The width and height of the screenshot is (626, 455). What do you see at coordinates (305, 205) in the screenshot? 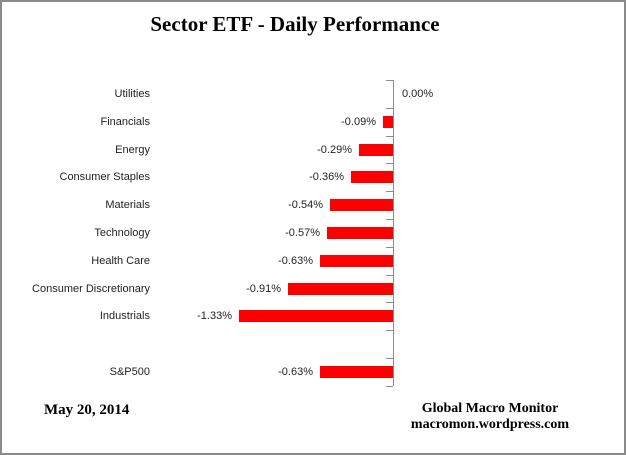
I see `value-label: -0.54%` at bounding box center [305, 205].